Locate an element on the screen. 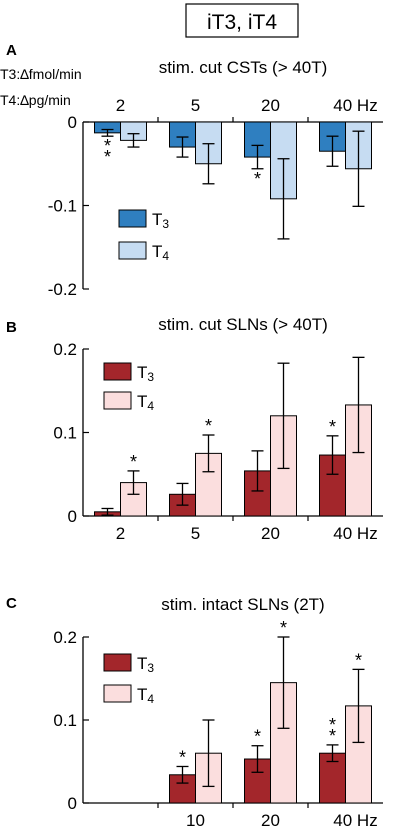  panel-title: stim. intact SLNs (2T) is located at coordinates (242, 604).